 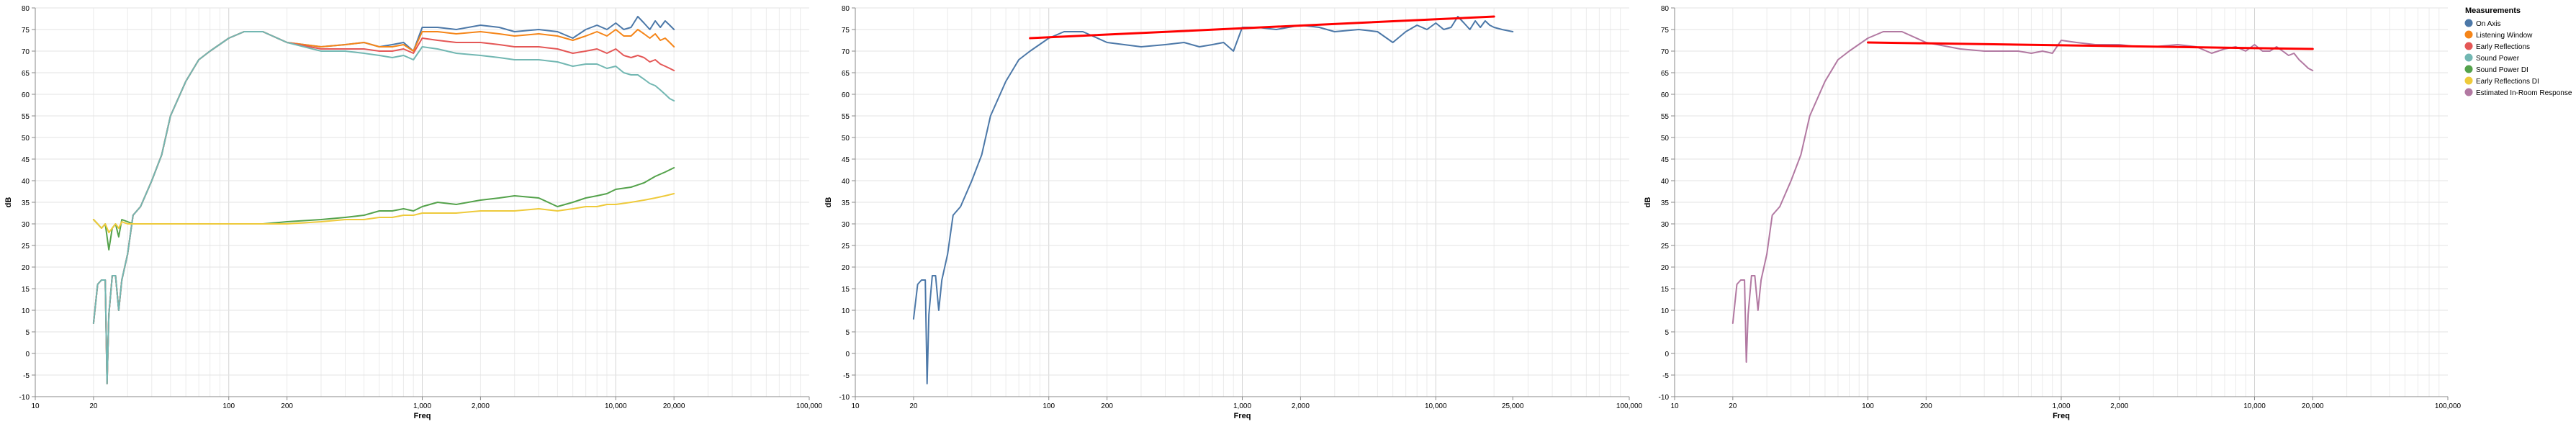 I want to click on legend-item-label: Estimated In-Room Response, so click(x=2524, y=93).